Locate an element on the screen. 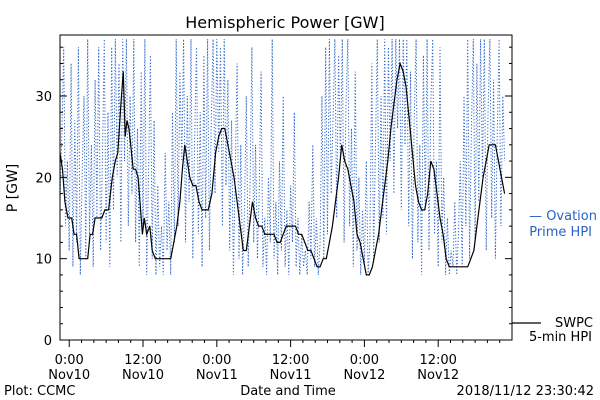  legend-swpc-line2: 5-min HPI is located at coordinates (560, 337).